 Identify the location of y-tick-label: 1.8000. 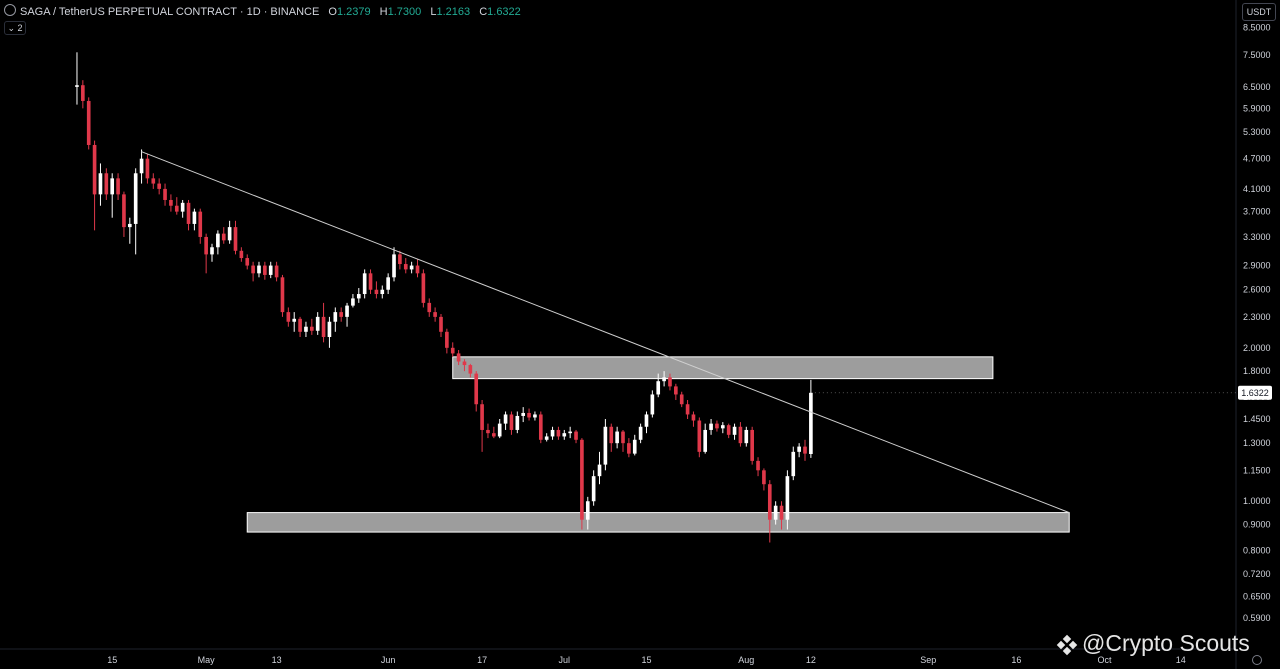
(1257, 371).